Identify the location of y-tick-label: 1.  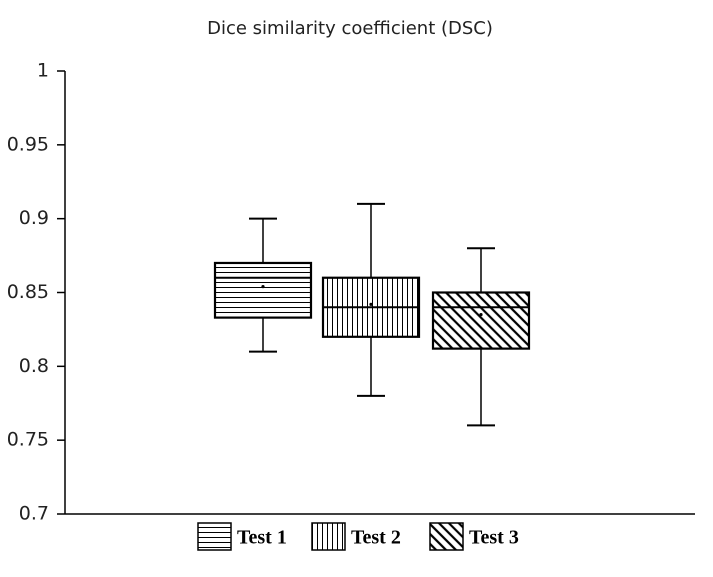
(43, 71).